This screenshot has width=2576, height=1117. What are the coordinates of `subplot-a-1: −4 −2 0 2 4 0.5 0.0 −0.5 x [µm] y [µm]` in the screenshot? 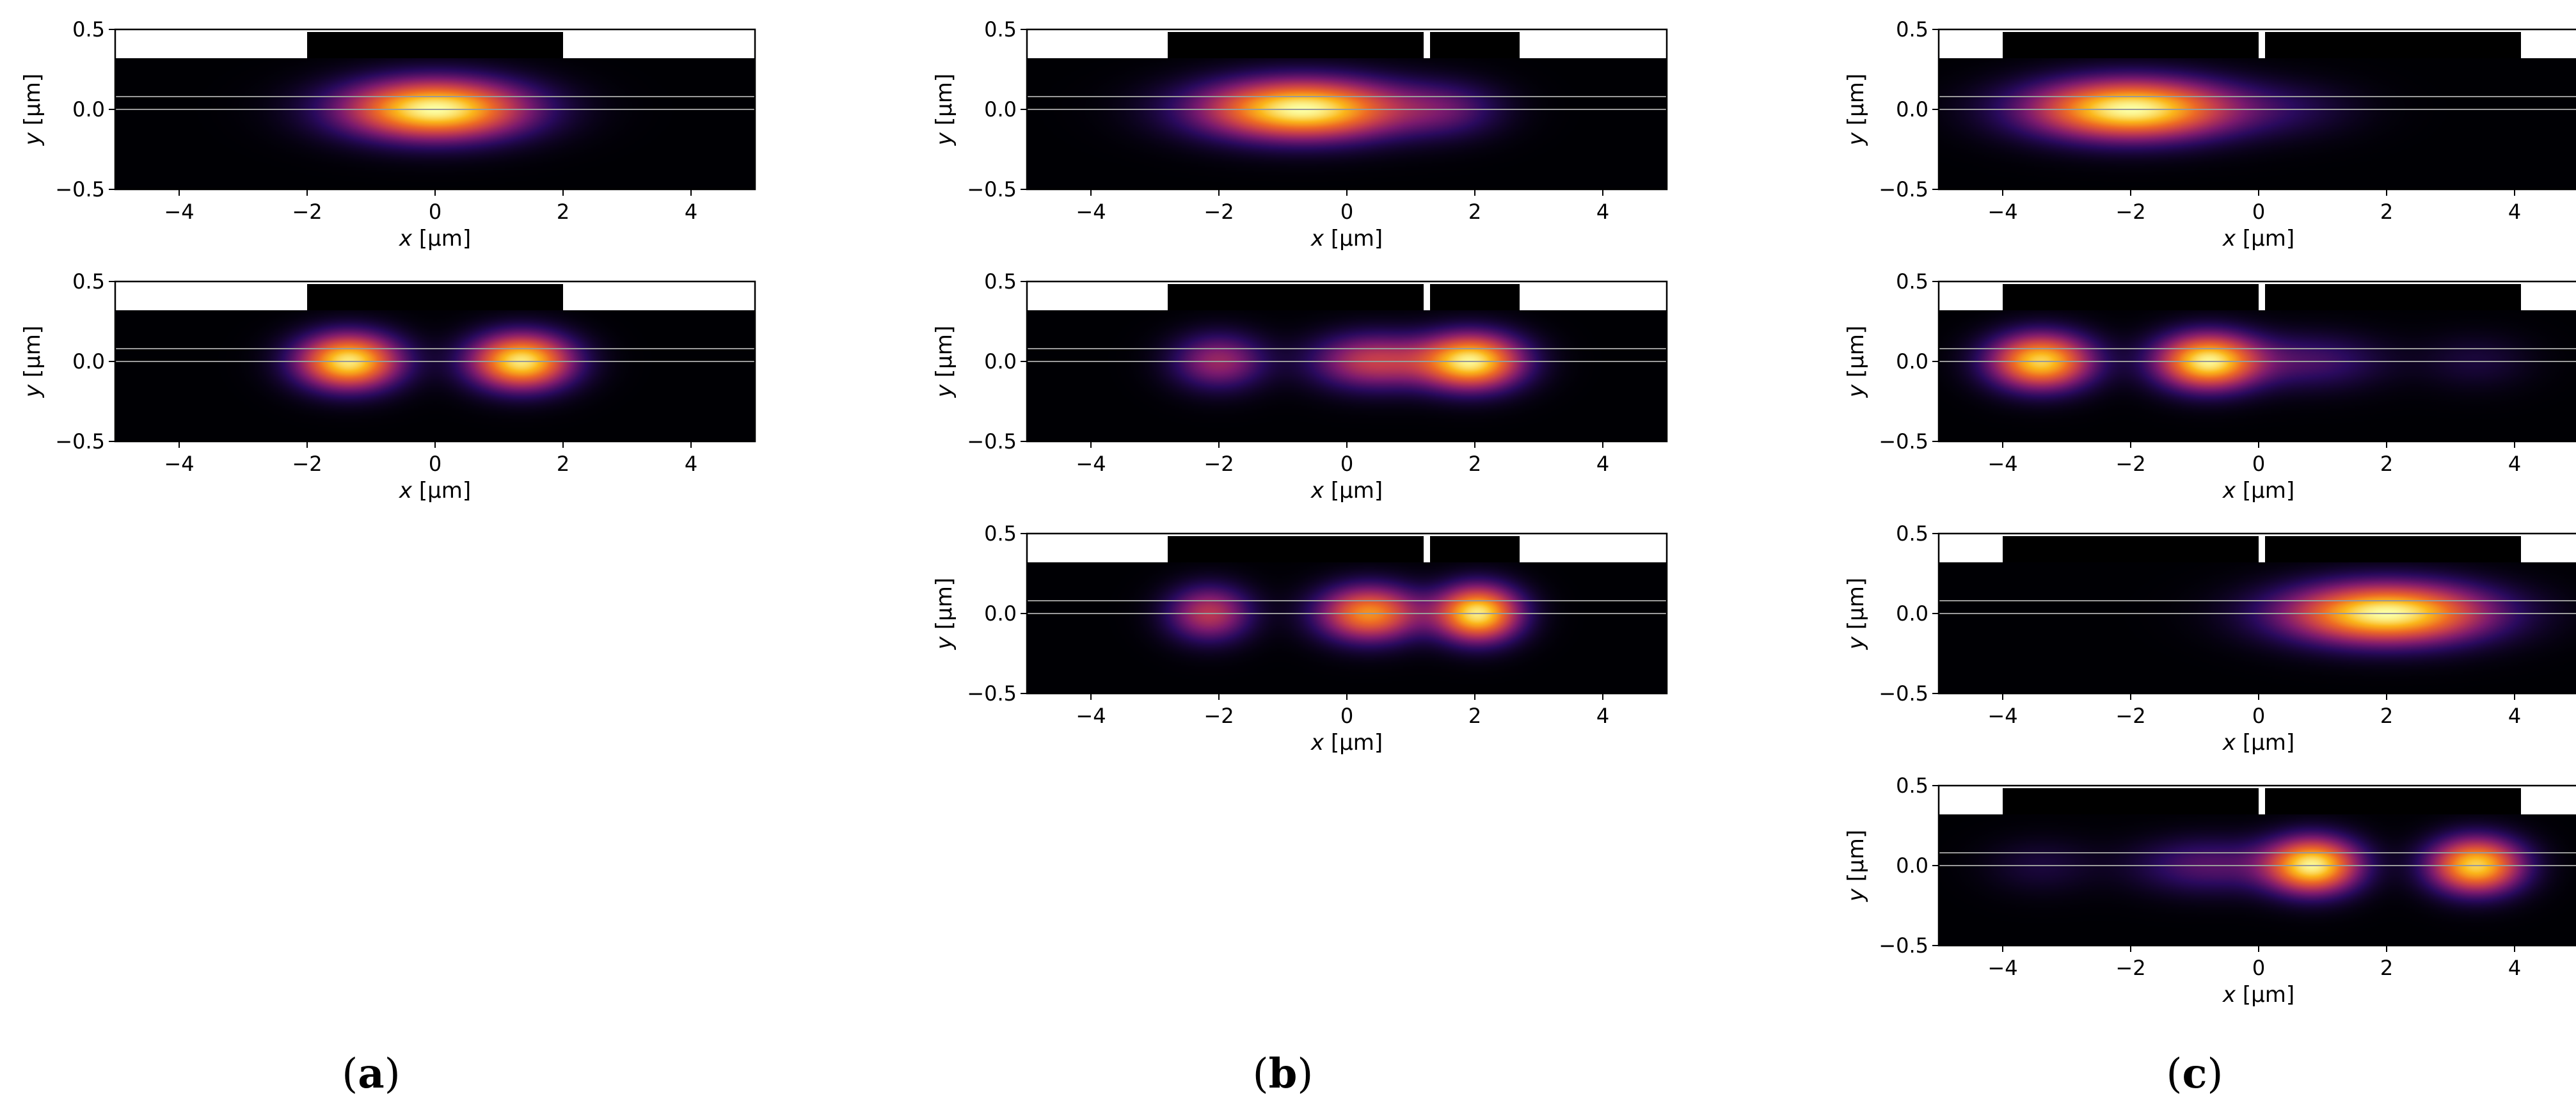 It's located at (388, 134).